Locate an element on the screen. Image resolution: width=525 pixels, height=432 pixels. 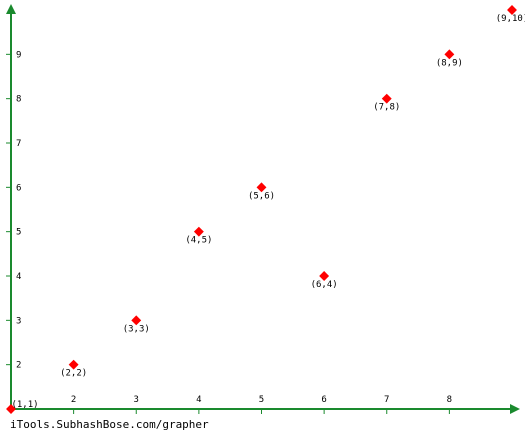
x-tick-label-7: 7 is located at coordinates (386, 400).